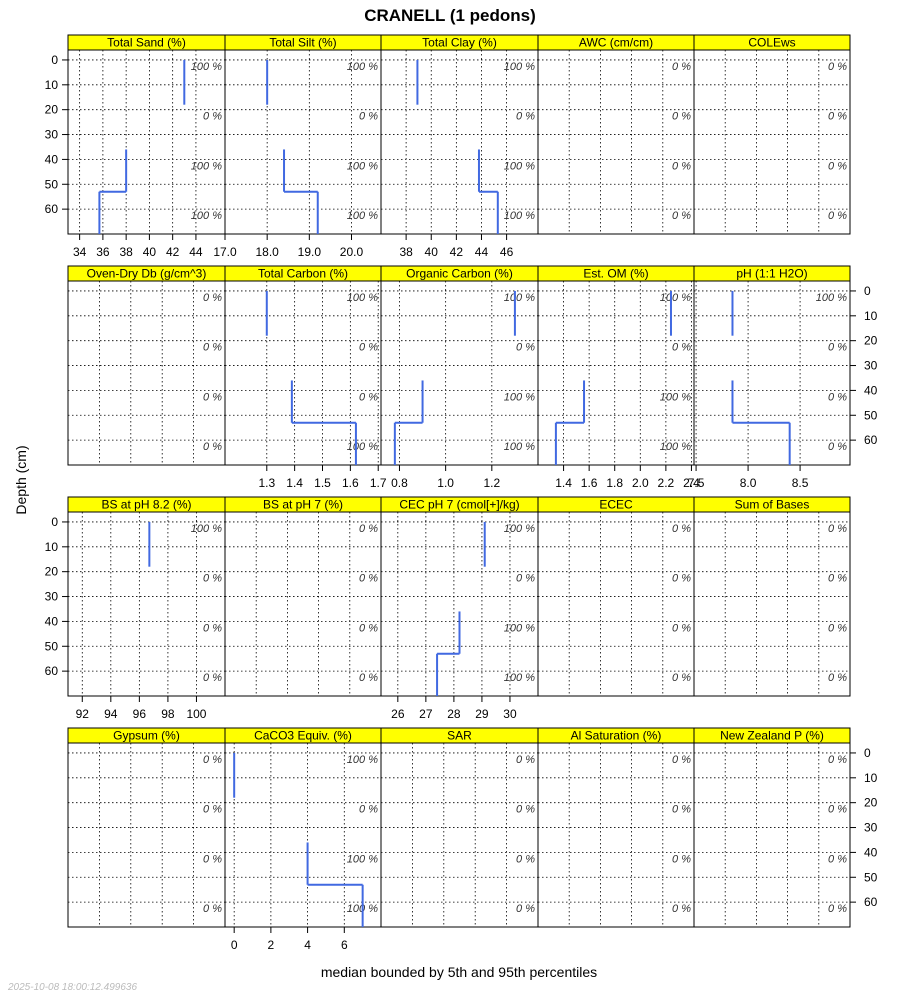 The image size is (900, 1000). What do you see at coordinates (322, 483) in the screenshot?
I see `x-tick-label: 1.5` at bounding box center [322, 483].